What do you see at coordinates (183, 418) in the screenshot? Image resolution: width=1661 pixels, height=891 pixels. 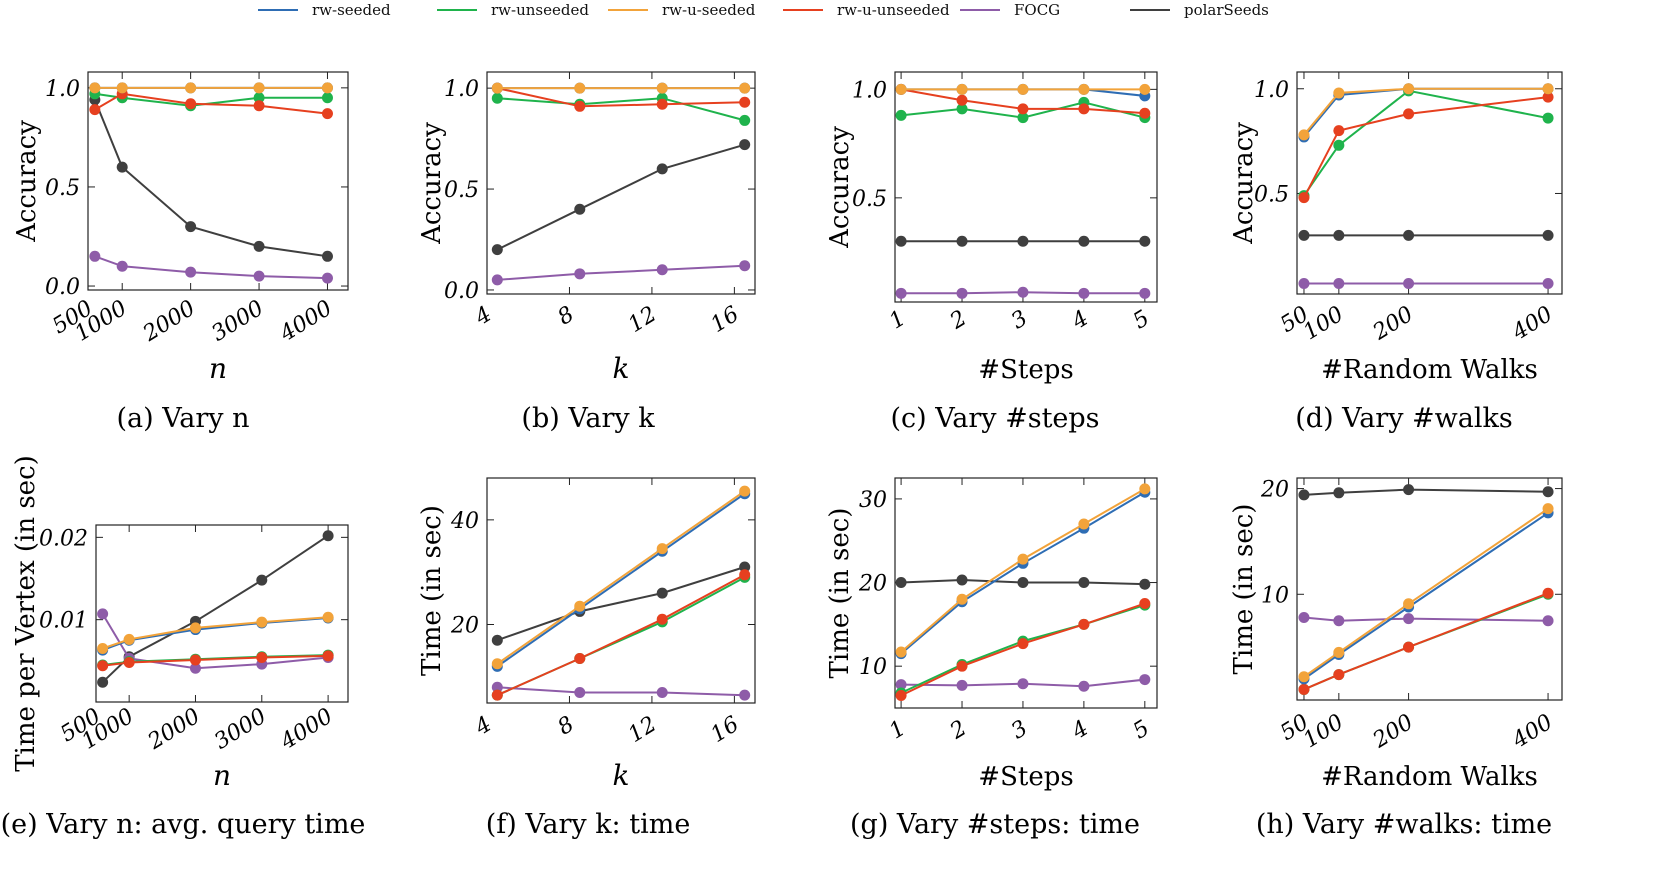 I see `chart-caption: (a) Vary n` at bounding box center [183, 418].